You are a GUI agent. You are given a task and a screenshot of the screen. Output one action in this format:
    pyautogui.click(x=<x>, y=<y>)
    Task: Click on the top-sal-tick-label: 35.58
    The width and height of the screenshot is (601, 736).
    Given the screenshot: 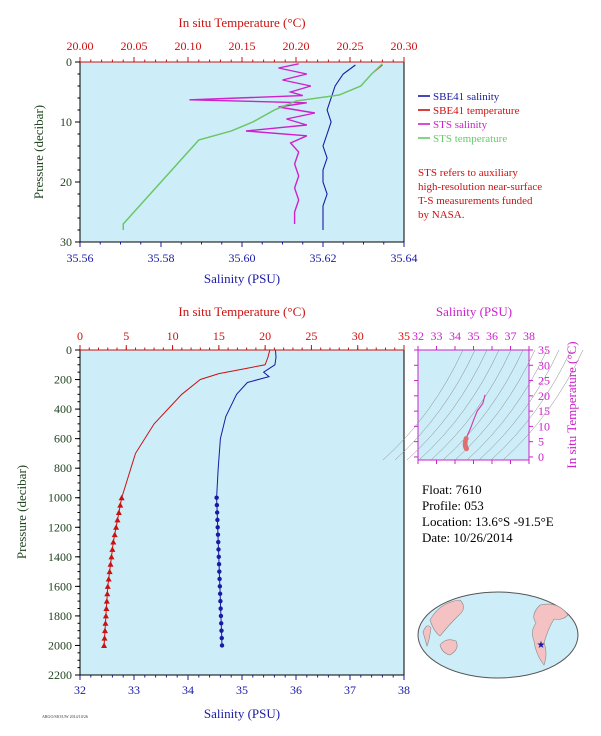 What is the action you would take?
    pyautogui.click(x=161, y=258)
    